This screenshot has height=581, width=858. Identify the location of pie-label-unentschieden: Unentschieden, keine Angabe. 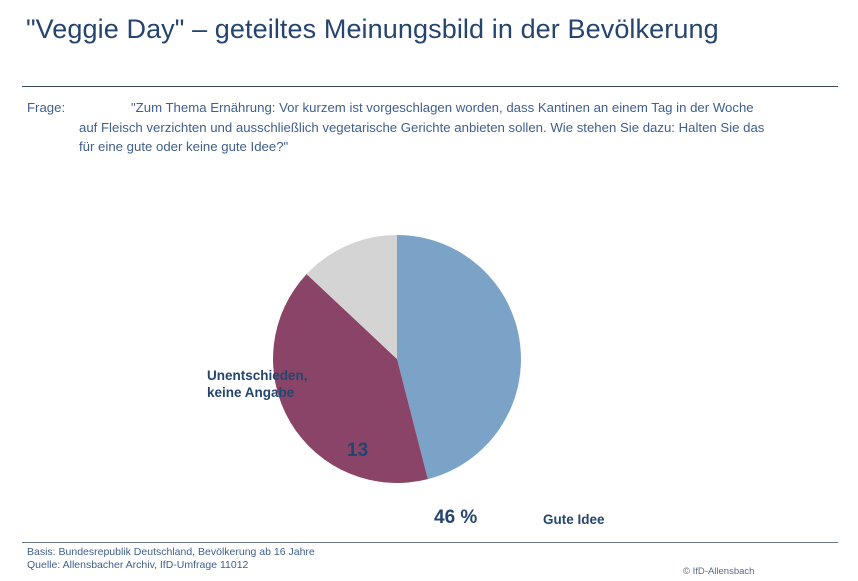
(257, 384).